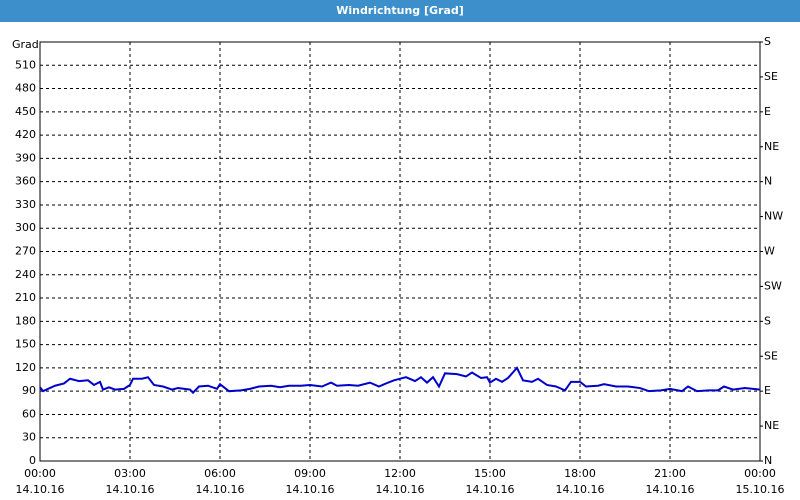 This screenshot has height=500, width=800. What do you see at coordinates (773, 216) in the screenshot?
I see `y2-tick-label: NW` at bounding box center [773, 216].